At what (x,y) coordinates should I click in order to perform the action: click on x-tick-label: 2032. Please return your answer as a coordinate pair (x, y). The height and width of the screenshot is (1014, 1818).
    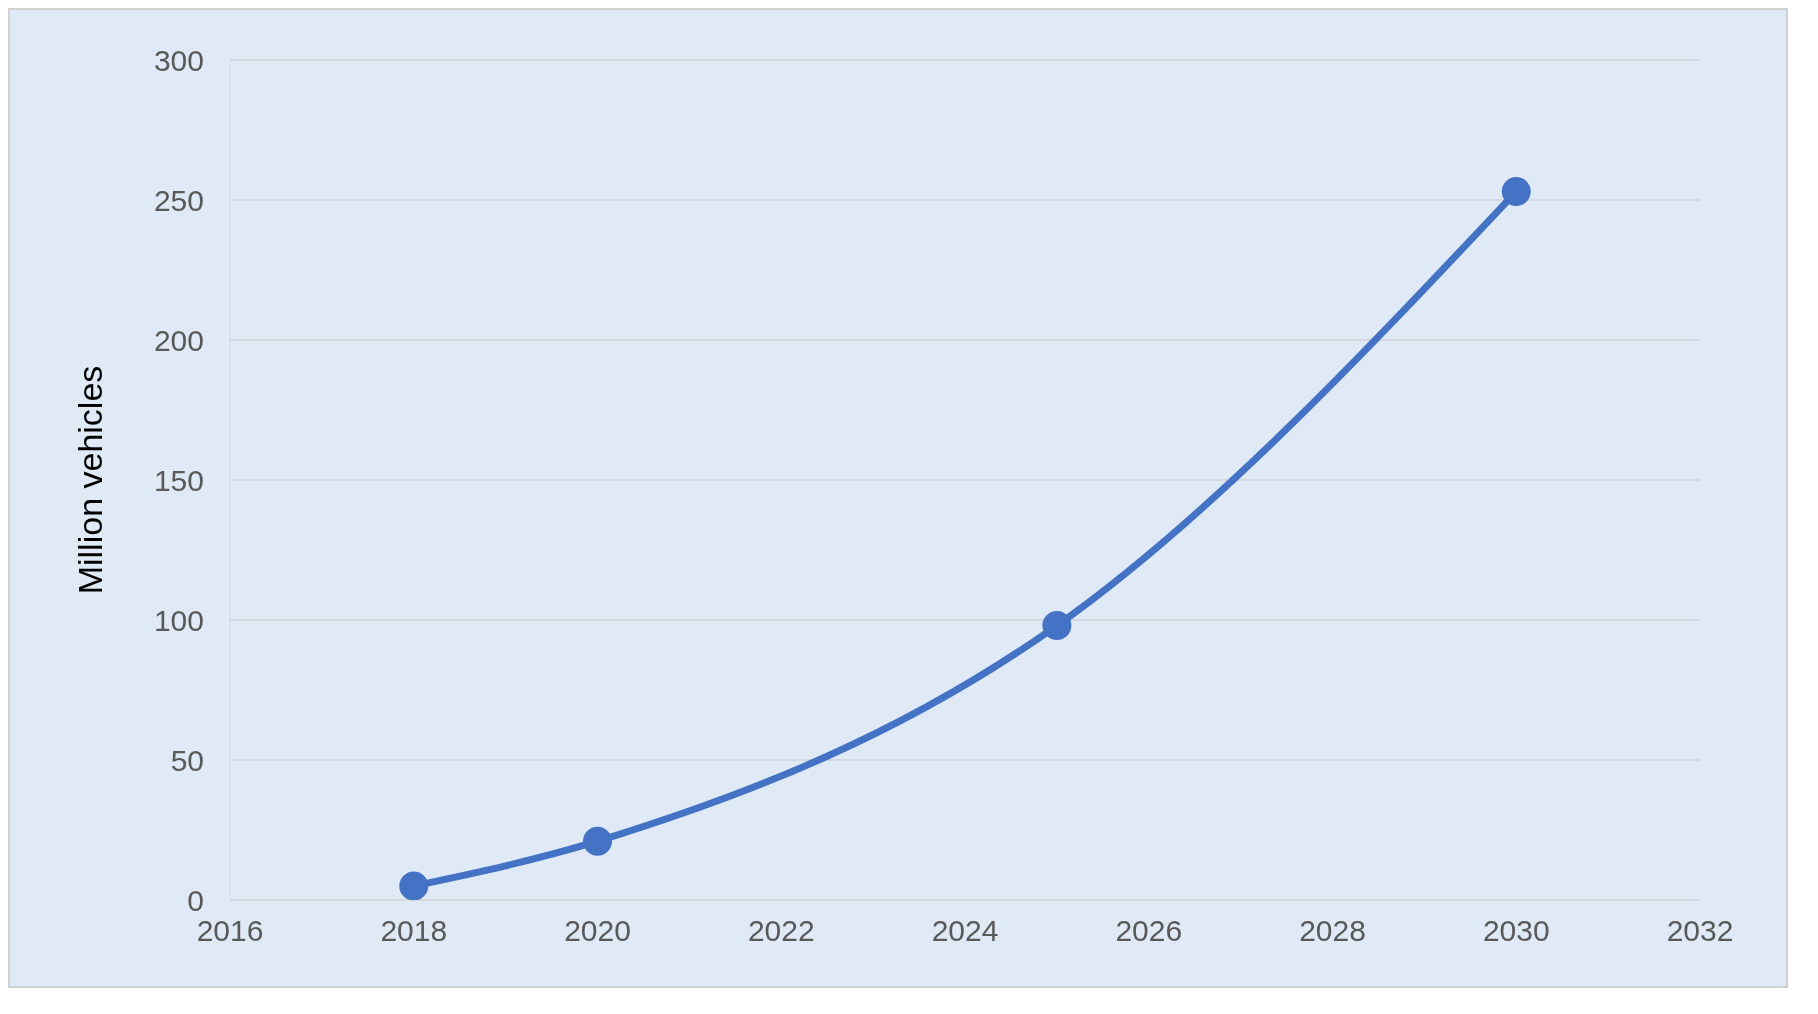
    Looking at the image, I should click on (1700, 931).